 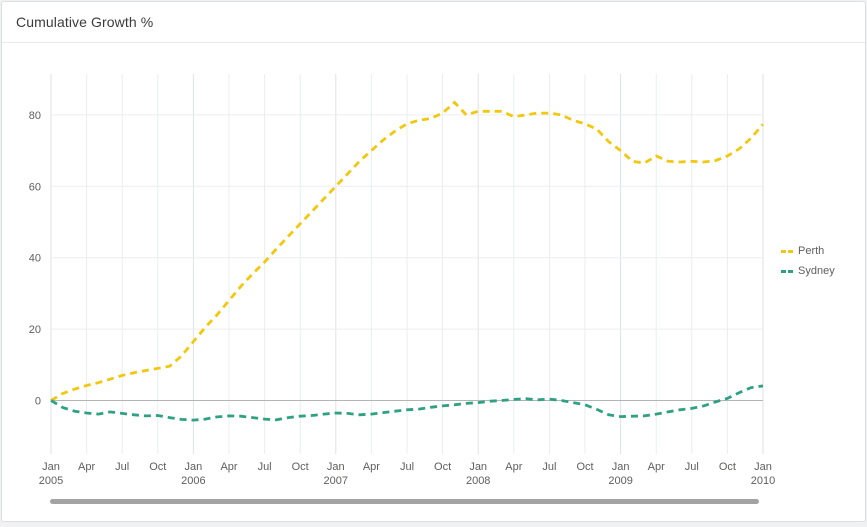 I want to click on chart-card-header: Cumulative Growth %, so click(x=433, y=22).